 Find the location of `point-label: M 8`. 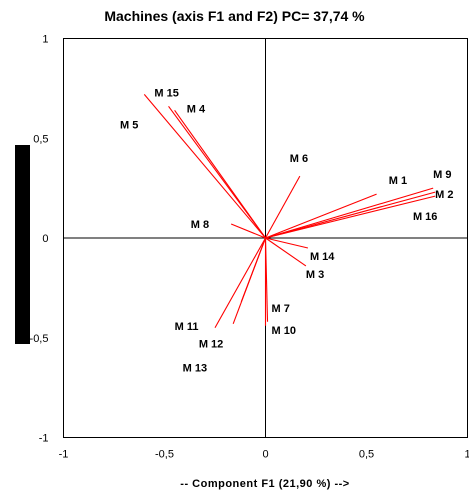

point-label: M 8 is located at coordinates (200, 225).